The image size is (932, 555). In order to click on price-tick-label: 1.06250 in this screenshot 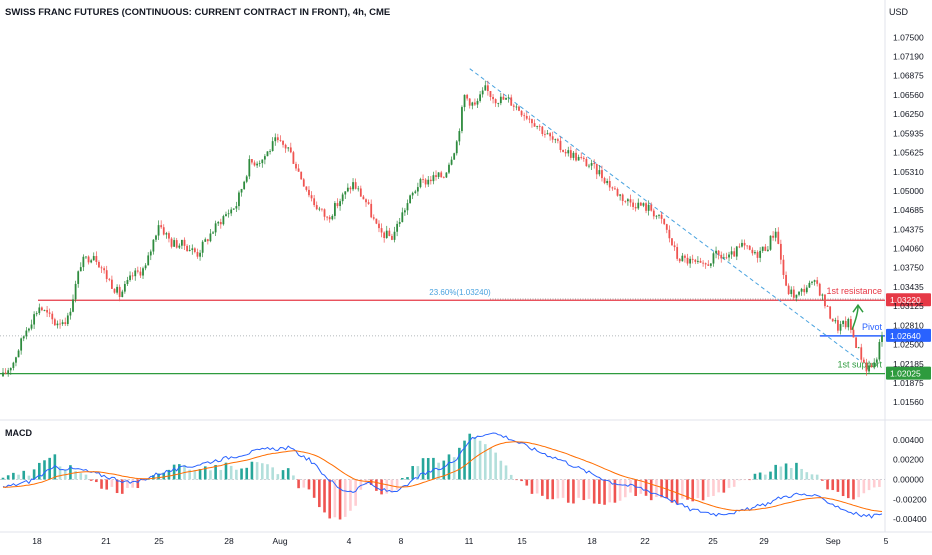, I will do `click(908, 114)`.